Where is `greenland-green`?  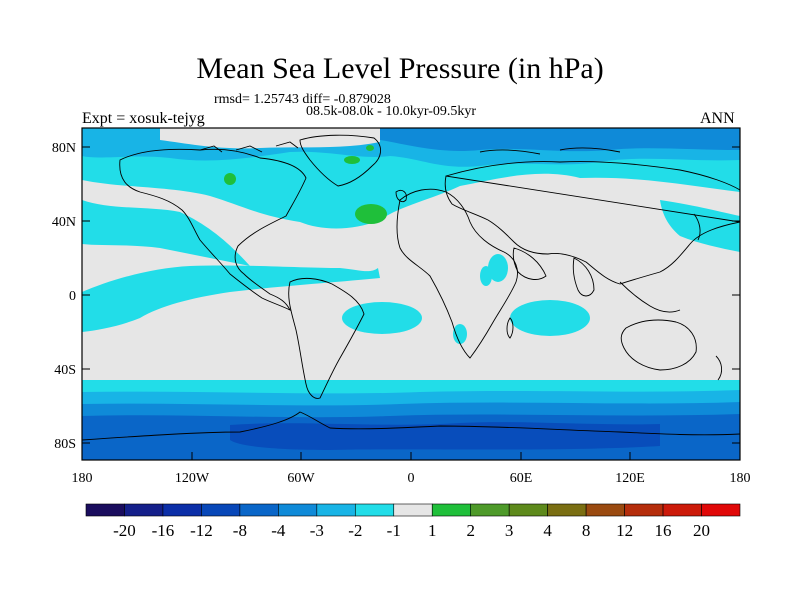 greenland-green is located at coordinates (352, 160).